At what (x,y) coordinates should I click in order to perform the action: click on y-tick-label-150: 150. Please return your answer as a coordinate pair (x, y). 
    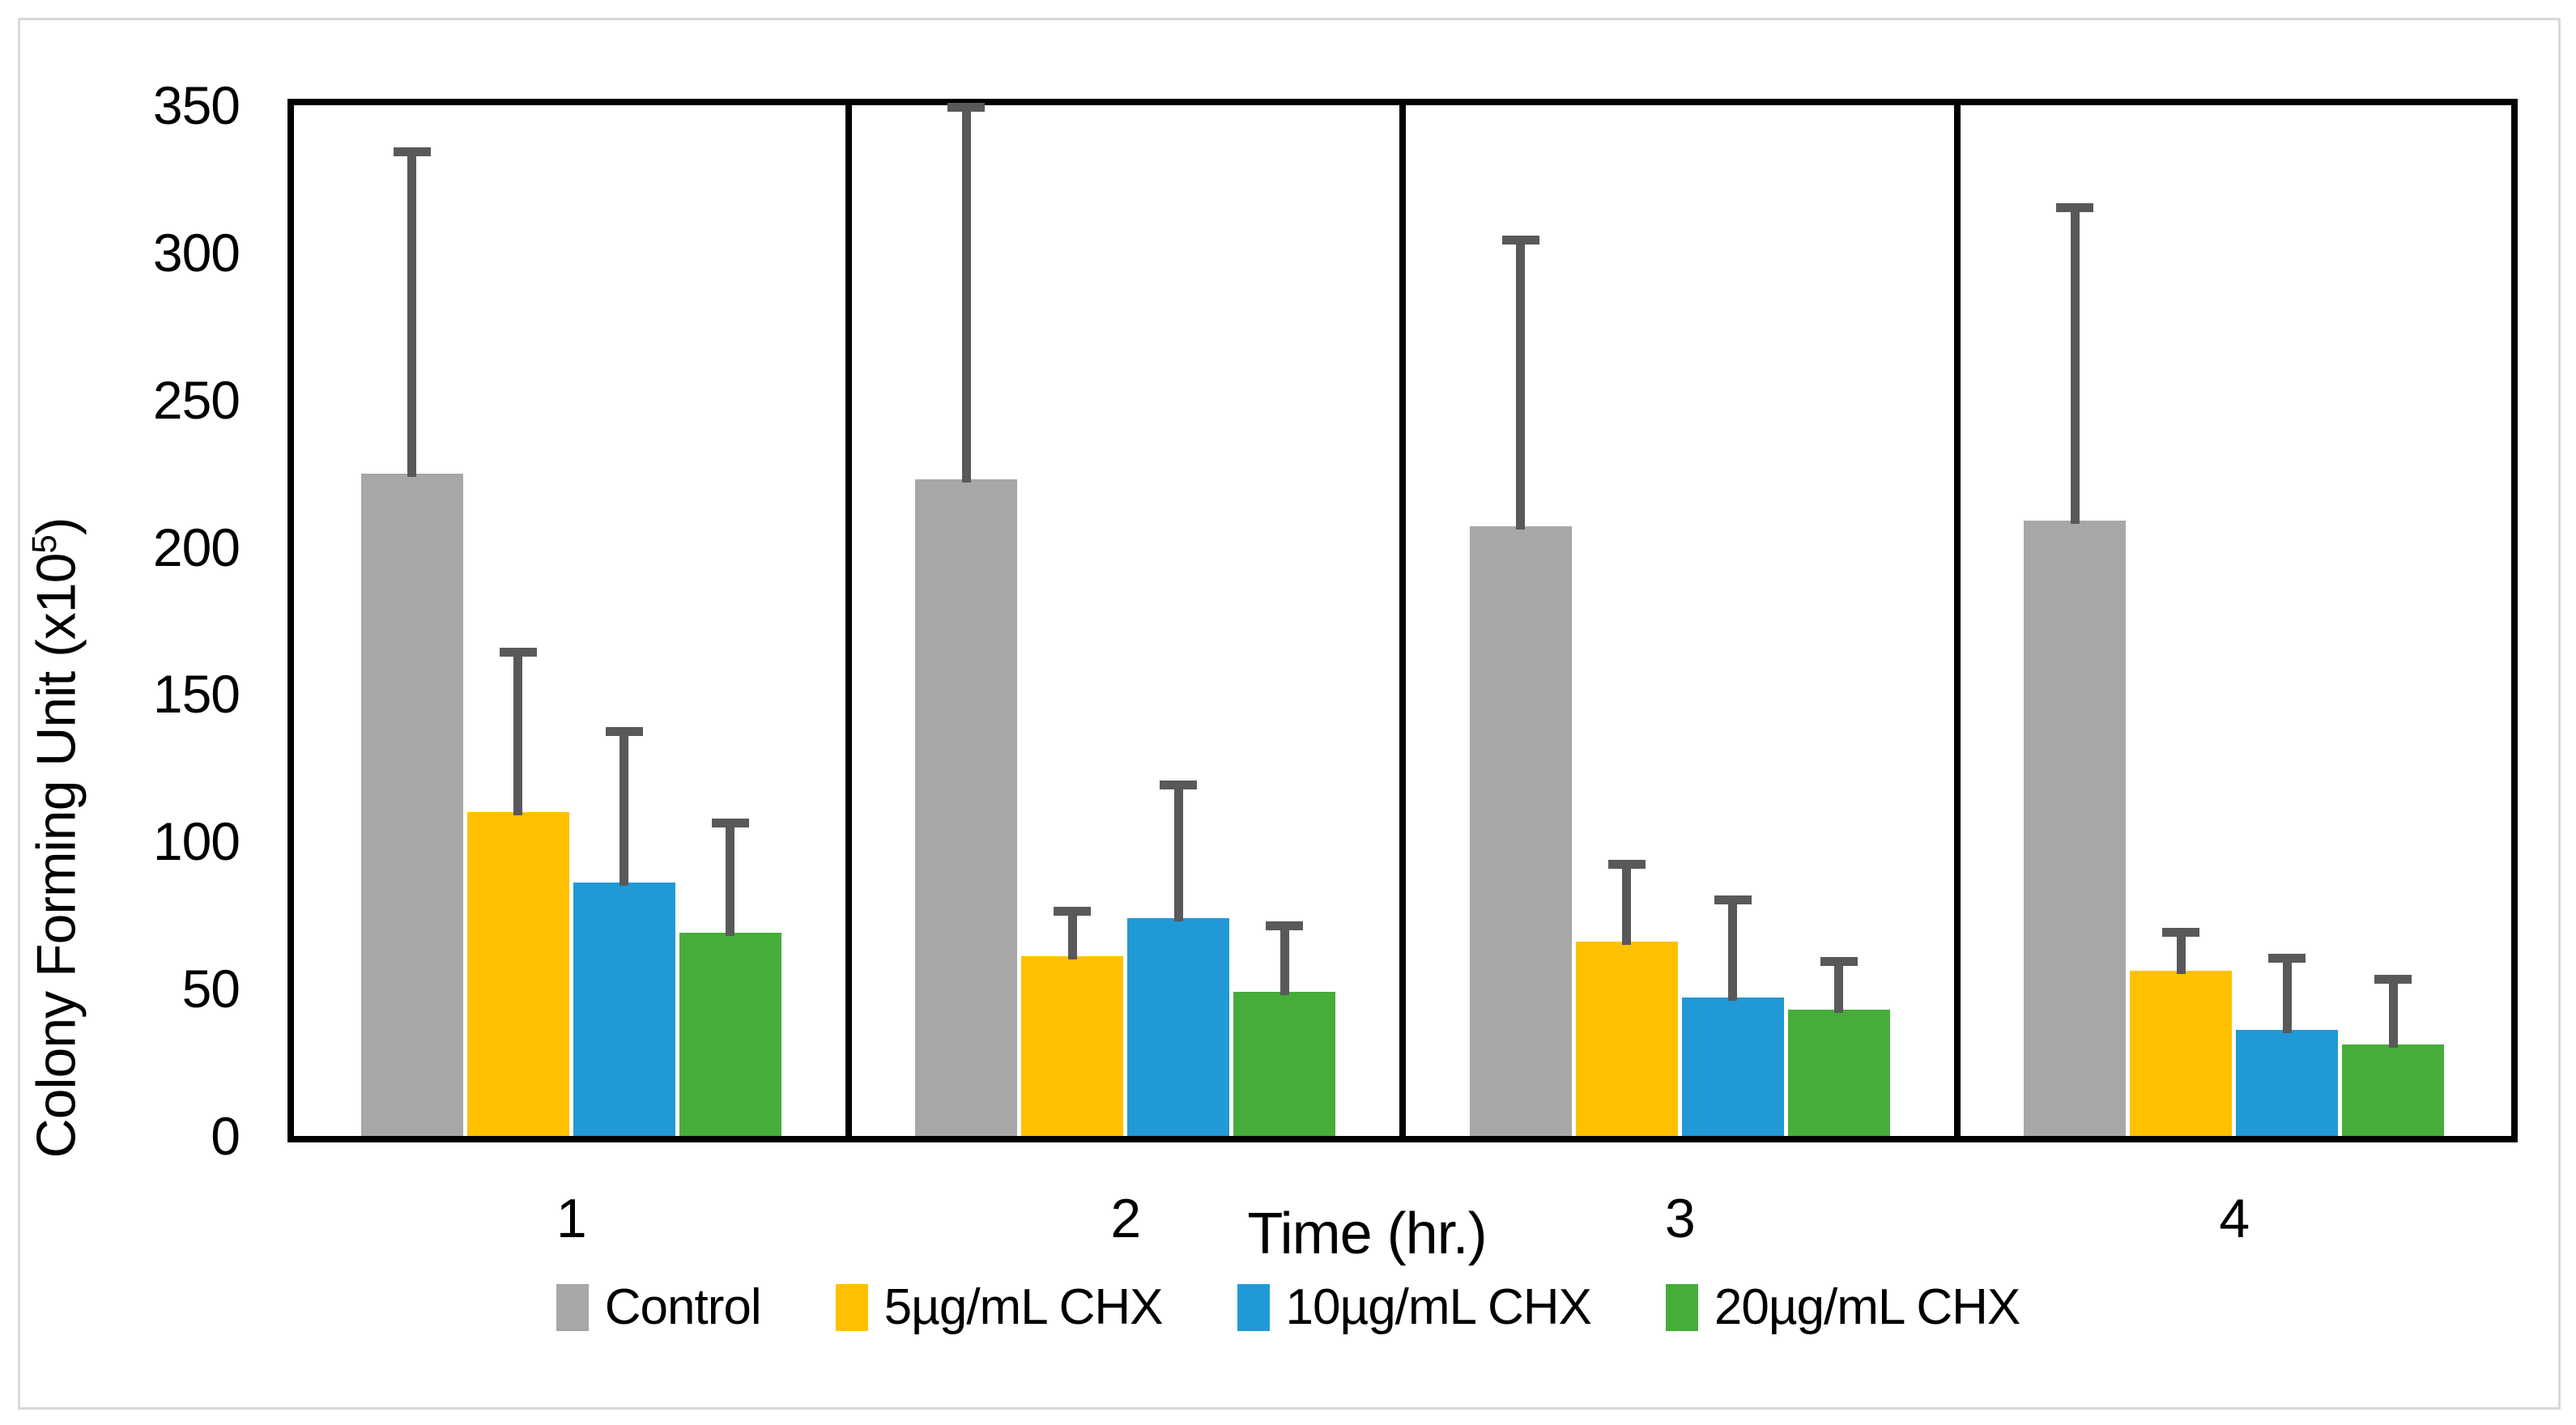
    Looking at the image, I should click on (196, 695).